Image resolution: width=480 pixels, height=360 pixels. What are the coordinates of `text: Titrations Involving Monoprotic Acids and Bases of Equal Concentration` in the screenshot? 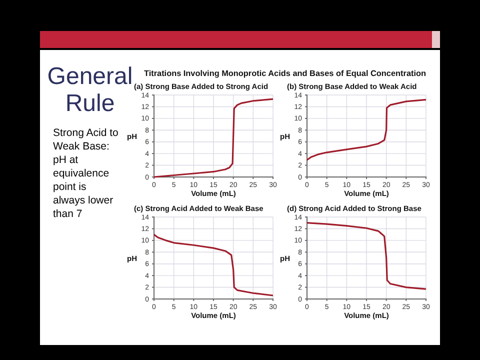 It's located at (285, 73).